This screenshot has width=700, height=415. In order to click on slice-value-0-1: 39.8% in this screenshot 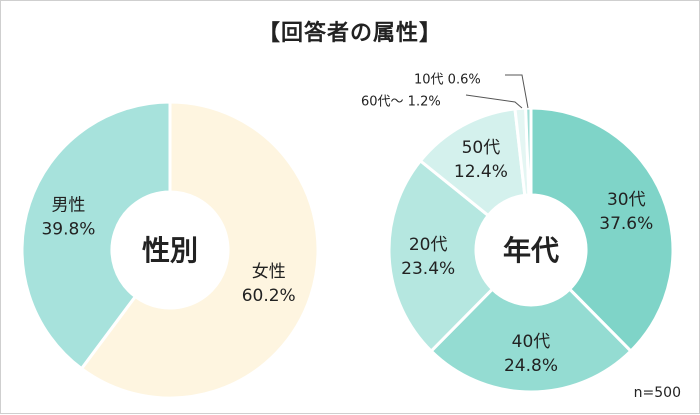, I will do `click(68, 229)`.